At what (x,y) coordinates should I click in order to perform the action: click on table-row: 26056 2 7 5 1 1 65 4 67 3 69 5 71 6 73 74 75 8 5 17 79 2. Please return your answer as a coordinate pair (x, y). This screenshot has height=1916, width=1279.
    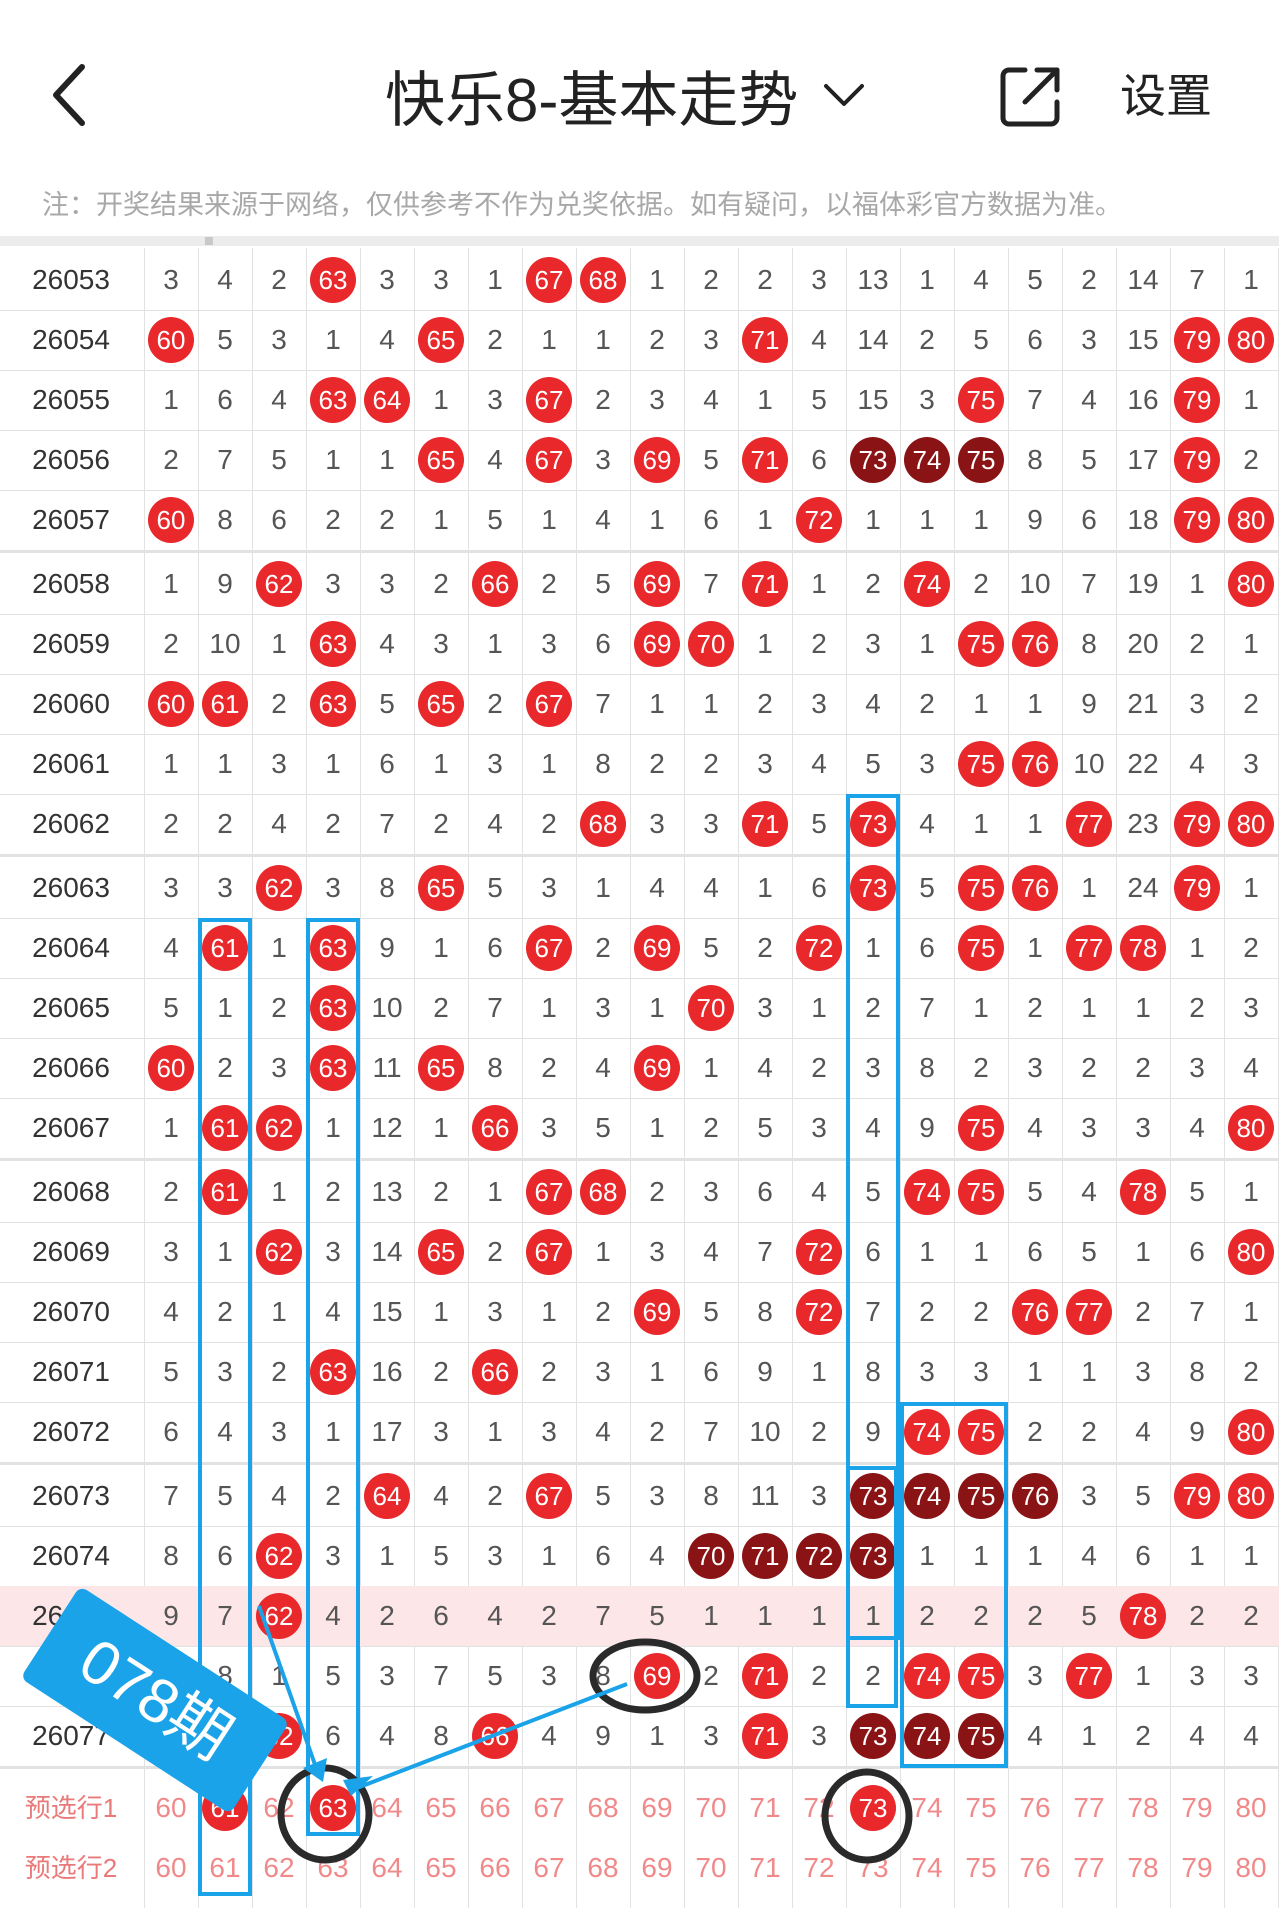
    Looking at the image, I should click on (639, 460).